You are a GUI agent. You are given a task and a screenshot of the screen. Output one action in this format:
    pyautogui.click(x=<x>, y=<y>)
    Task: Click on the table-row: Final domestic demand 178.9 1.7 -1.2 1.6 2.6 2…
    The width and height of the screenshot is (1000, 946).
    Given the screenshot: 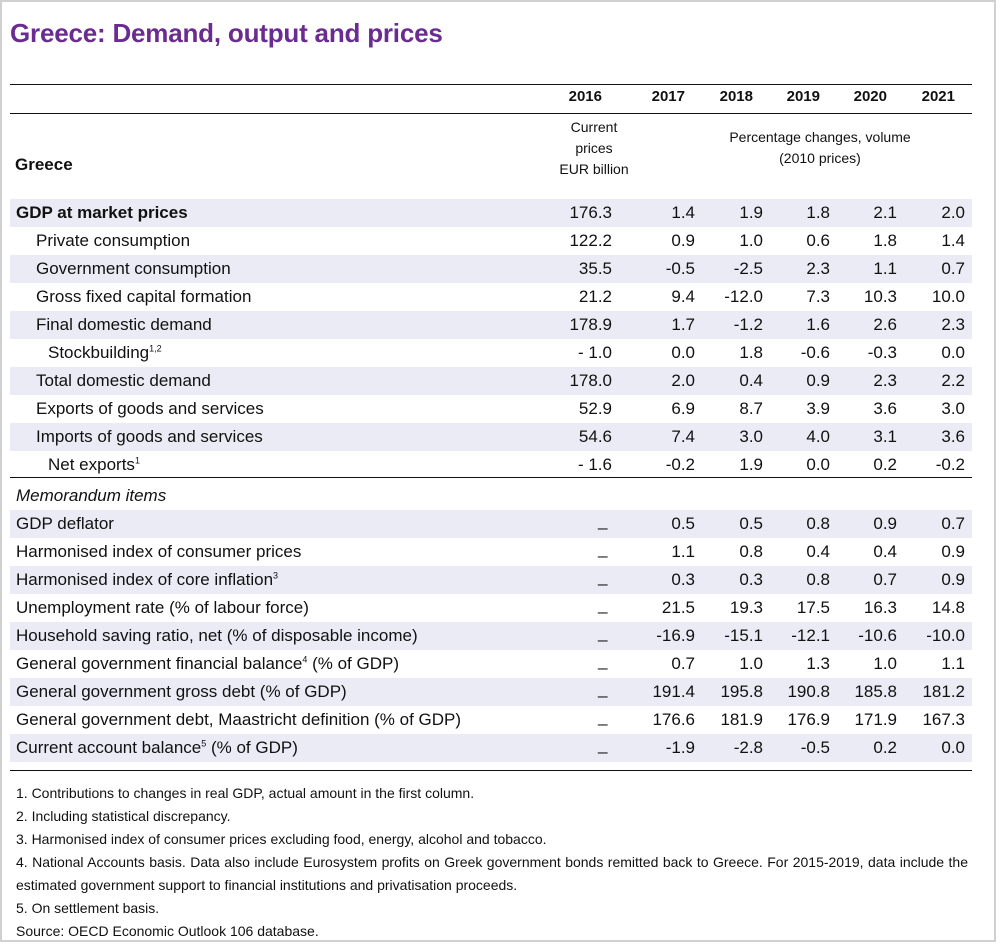 What is the action you would take?
    pyautogui.click(x=491, y=325)
    